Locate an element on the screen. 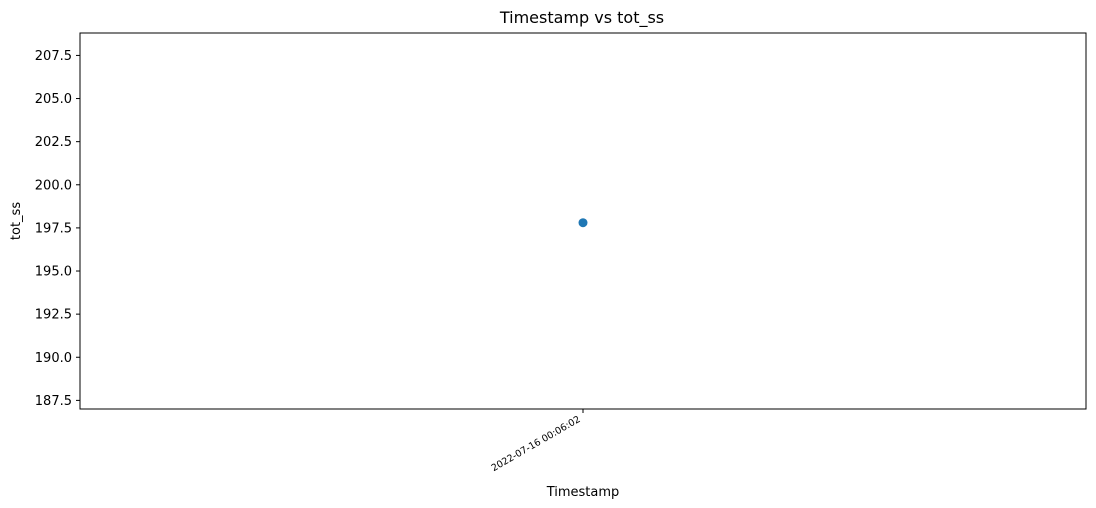 This screenshot has height=508, width=1096. y-tick-label: 207.5 is located at coordinates (53, 56).